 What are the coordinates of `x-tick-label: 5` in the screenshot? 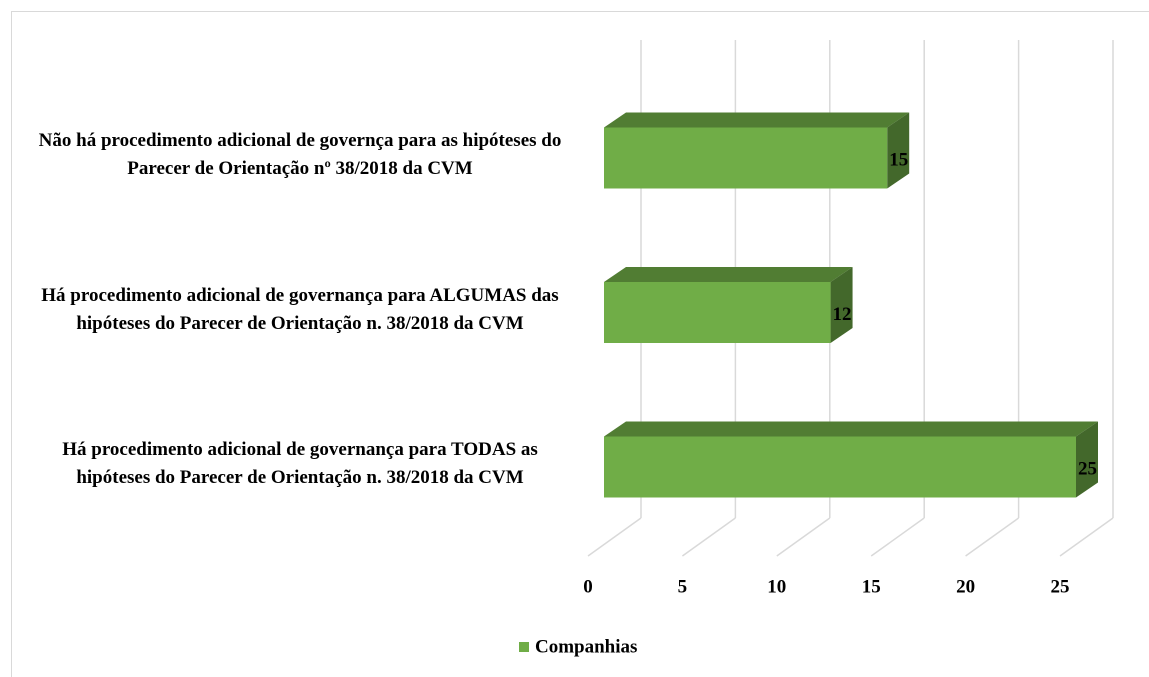 It's located at (683, 586).